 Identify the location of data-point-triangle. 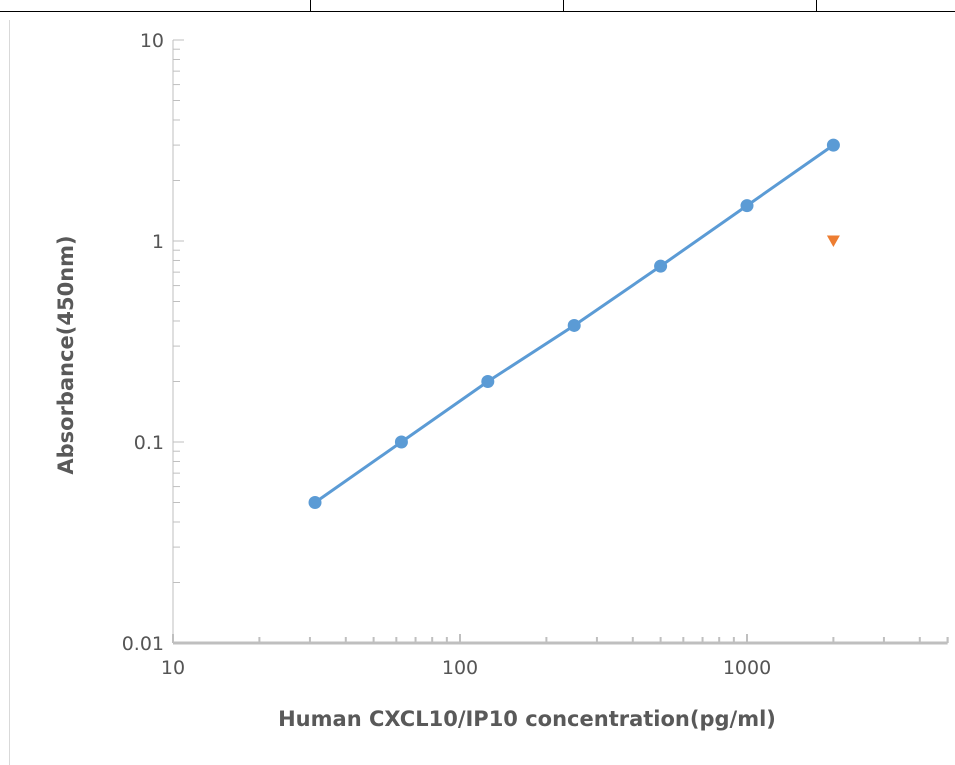
(833, 241).